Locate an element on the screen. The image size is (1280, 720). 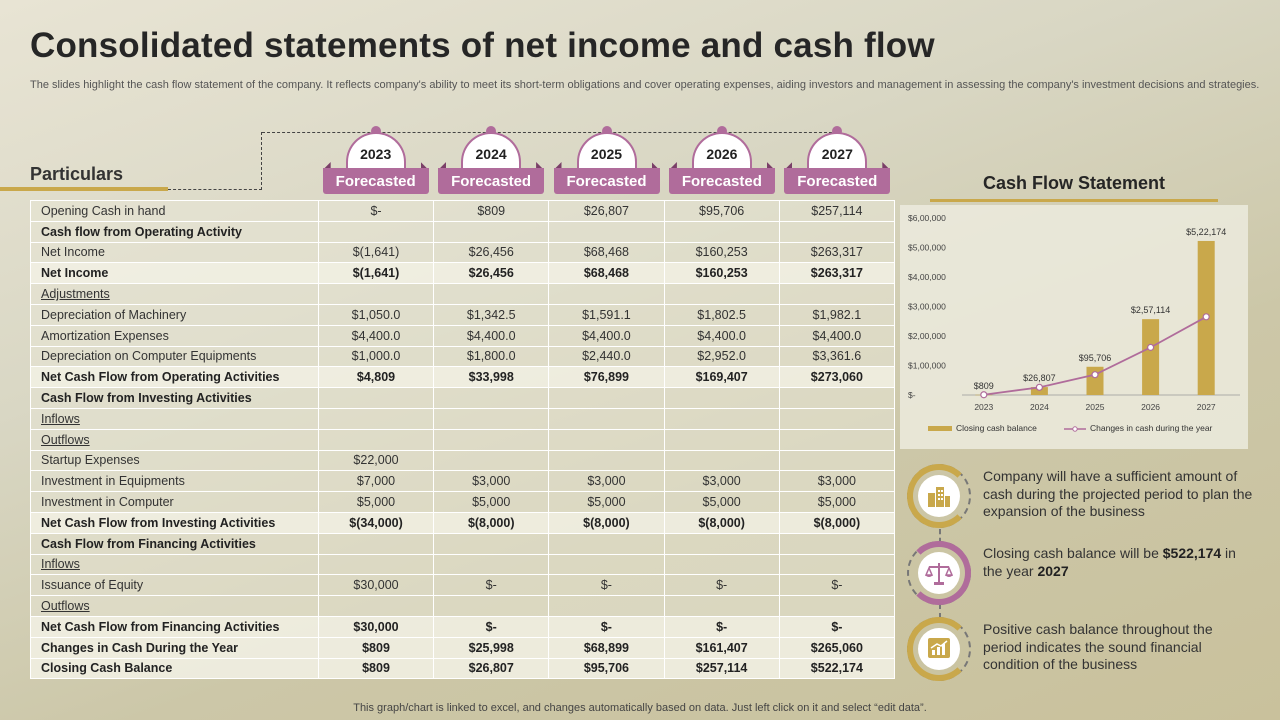
cell-value: $26,456 is located at coordinates (491, 273).